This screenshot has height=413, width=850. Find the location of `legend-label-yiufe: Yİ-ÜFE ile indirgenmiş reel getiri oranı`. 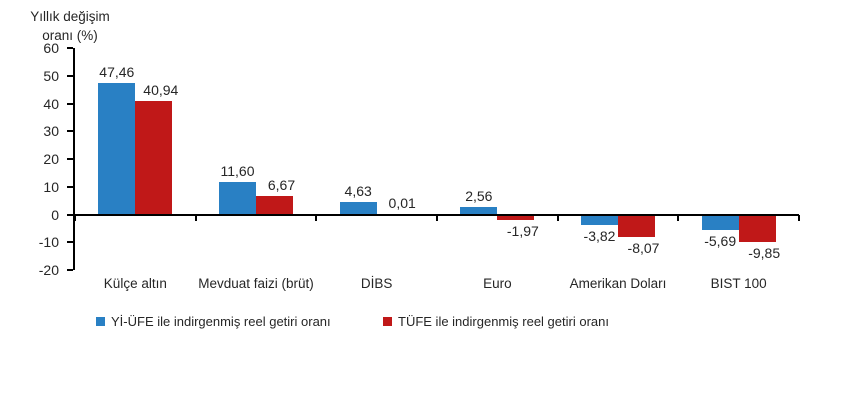

legend-label-yiufe: Yİ-ÜFE ile indirgenmiş reel getiri oranı is located at coordinates (221, 321).